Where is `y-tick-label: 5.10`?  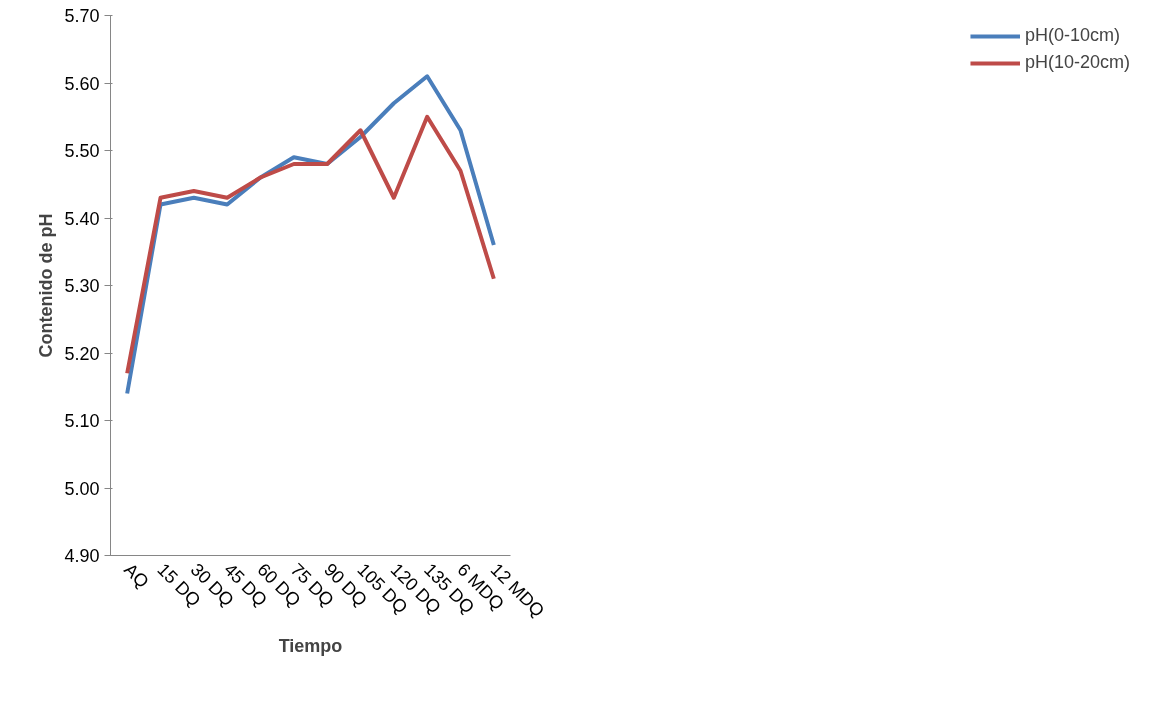 y-tick-label: 5.10 is located at coordinates (82, 421).